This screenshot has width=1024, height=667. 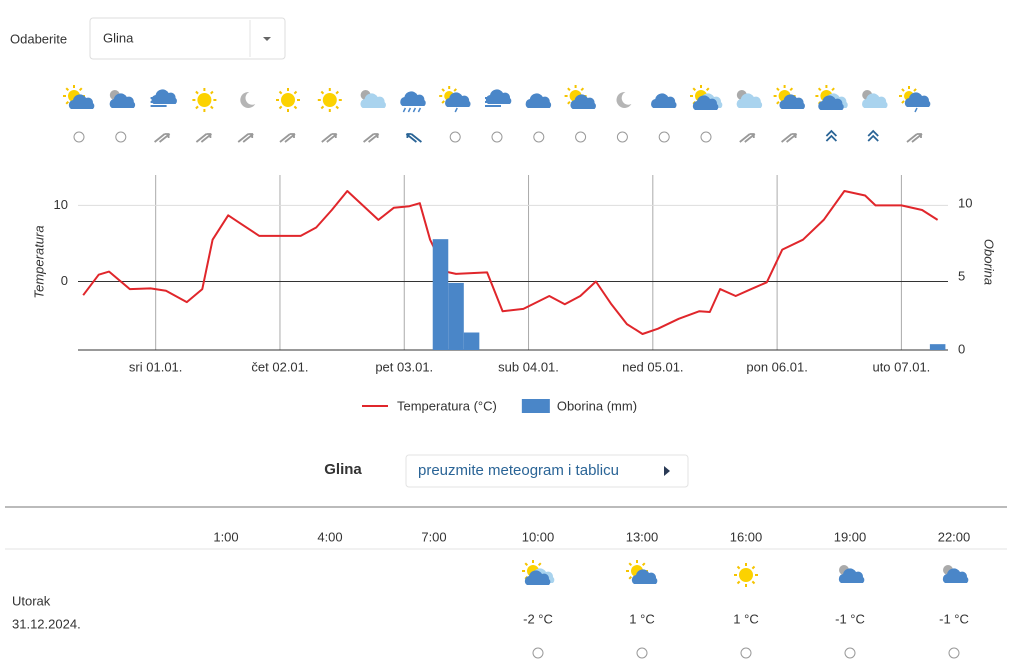 What do you see at coordinates (267, 39) in the screenshot?
I see `select-caret` at bounding box center [267, 39].